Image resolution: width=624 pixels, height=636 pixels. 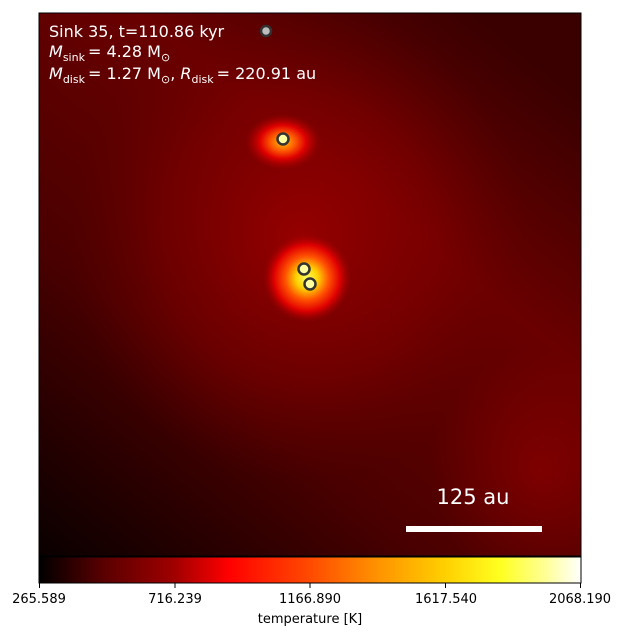 I want to click on colorbar-tick-label: 1166.890, so click(x=310, y=599).